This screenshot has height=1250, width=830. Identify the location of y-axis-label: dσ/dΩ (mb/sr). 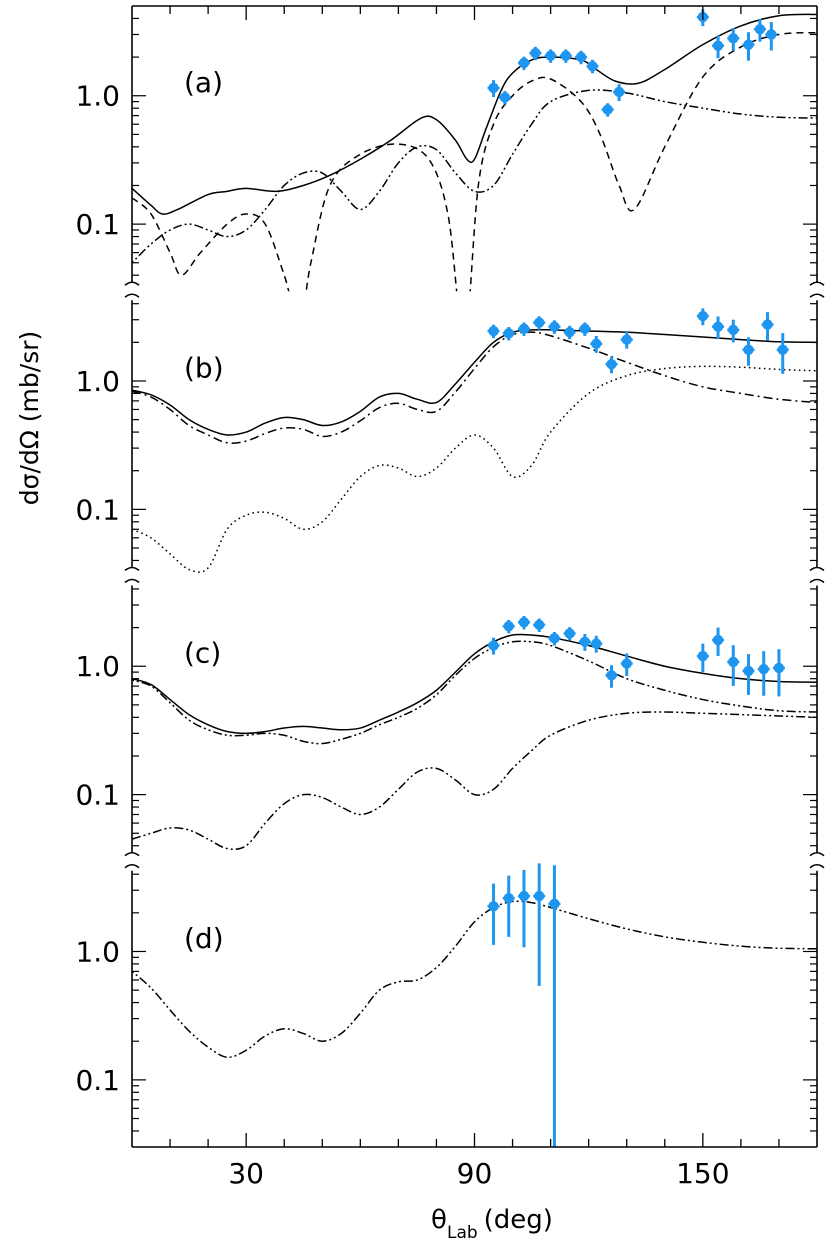
(29, 418).